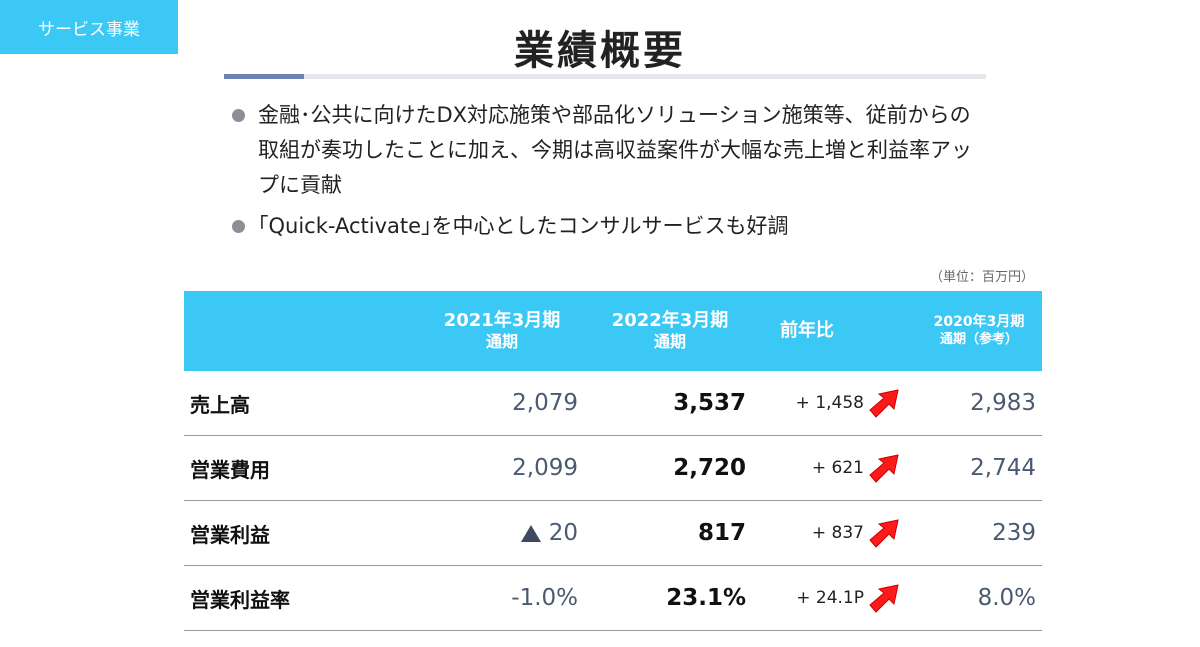 This screenshot has height=647, width=1200. I want to click on value-fy2021: -1.0%, so click(544, 598).